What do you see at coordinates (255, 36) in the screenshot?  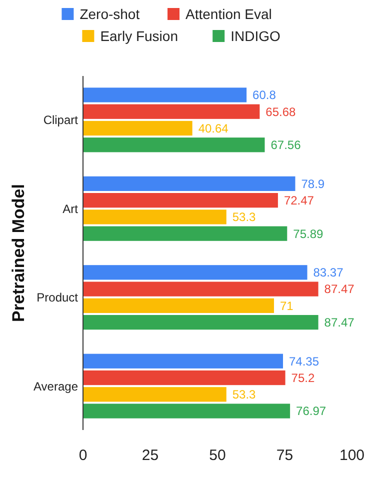 I see `legend-label: INDIGO` at bounding box center [255, 36].